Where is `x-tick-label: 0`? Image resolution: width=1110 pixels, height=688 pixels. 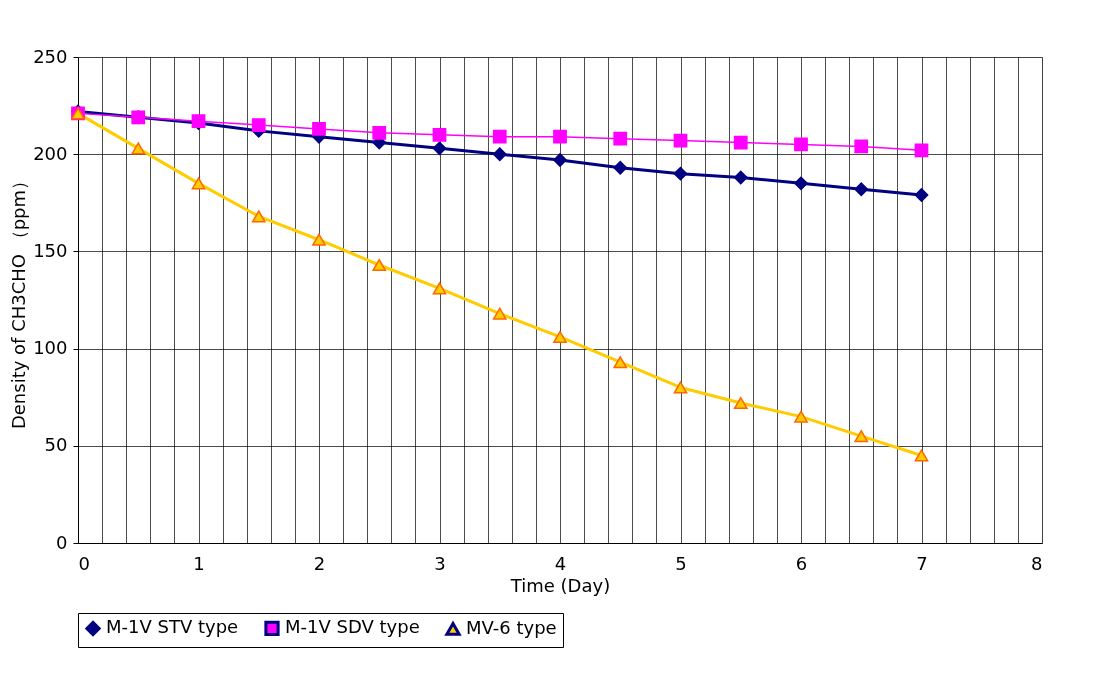 x-tick-label: 0 is located at coordinates (84, 563).